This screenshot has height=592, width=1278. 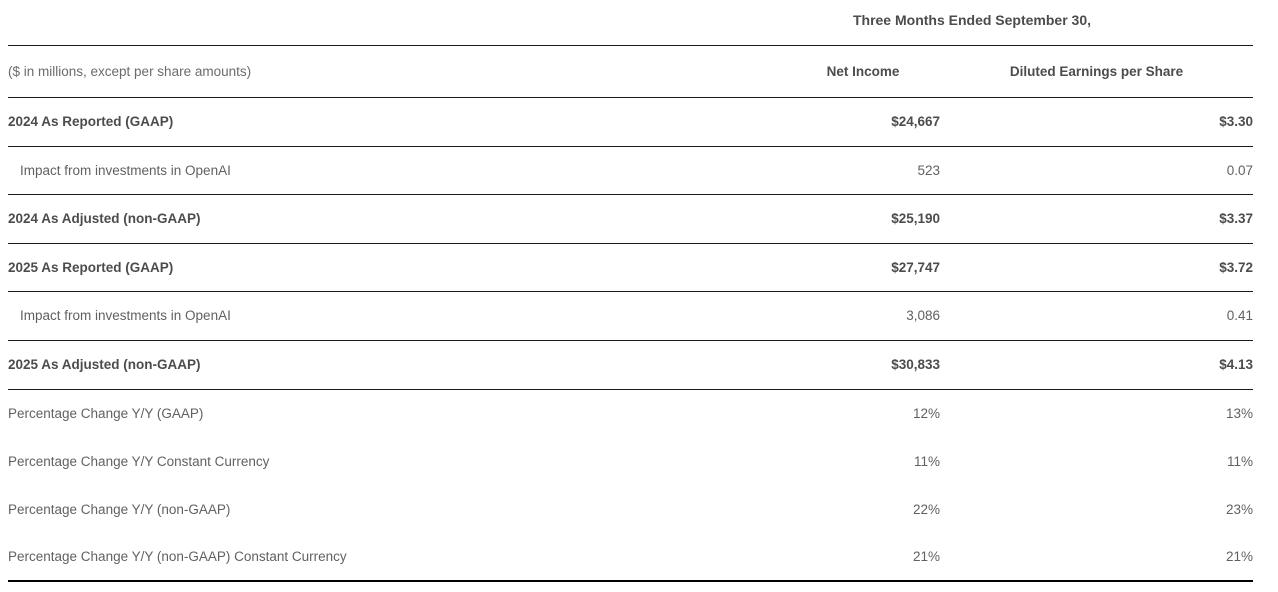 I want to click on net-income-value: 21%, so click(x=926, y=556).